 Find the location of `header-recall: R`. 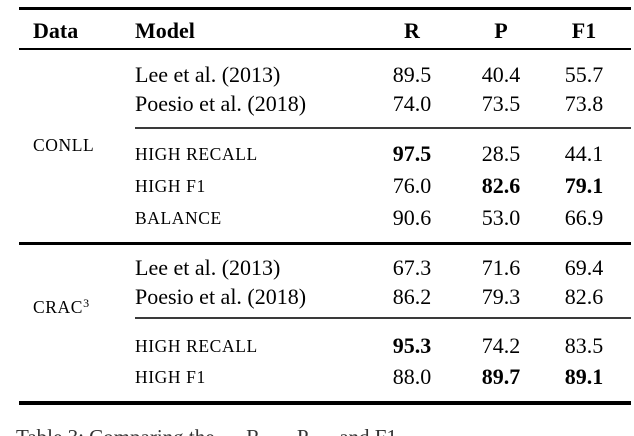

header-recall: R is located at coordinates (412, 30).